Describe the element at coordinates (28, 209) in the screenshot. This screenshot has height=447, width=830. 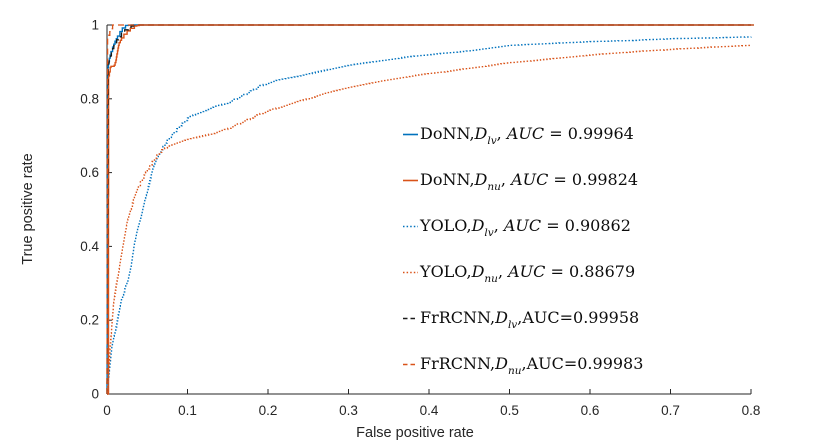
I see `y-axis-label: True positive rate` at that location.